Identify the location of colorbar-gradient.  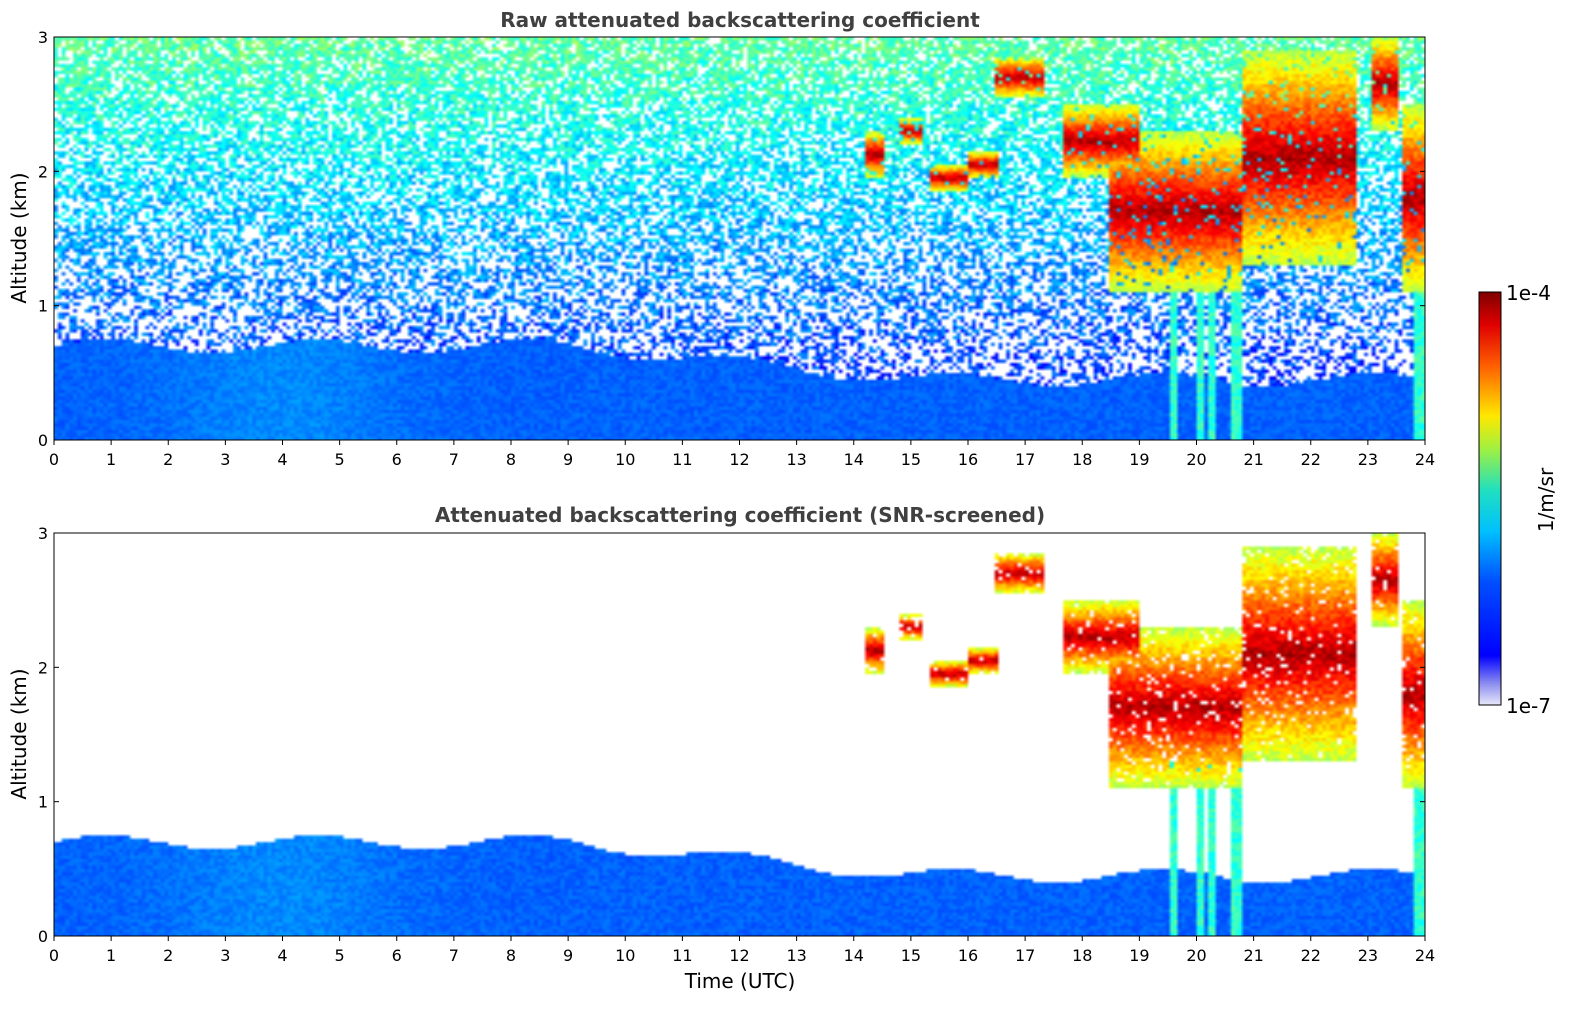
(1490, 498).